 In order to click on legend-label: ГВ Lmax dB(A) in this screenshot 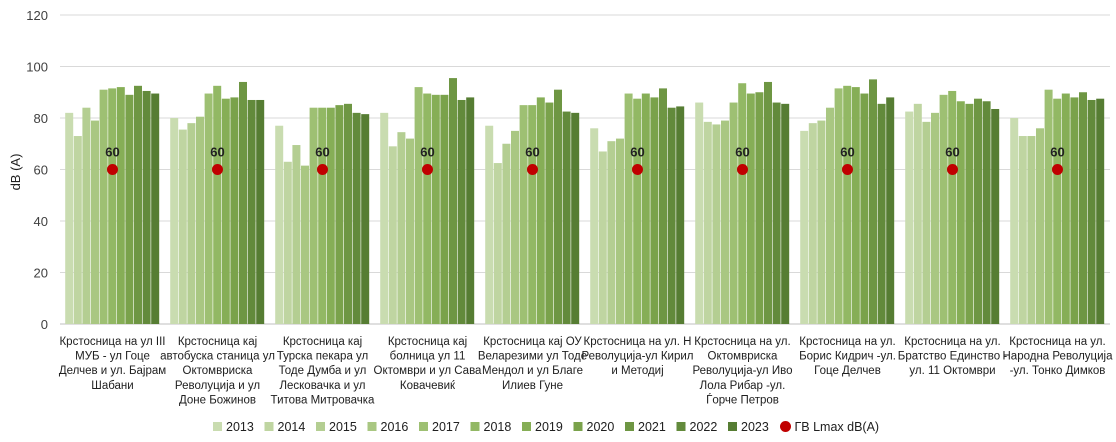, I will do `click(837, 427)`.